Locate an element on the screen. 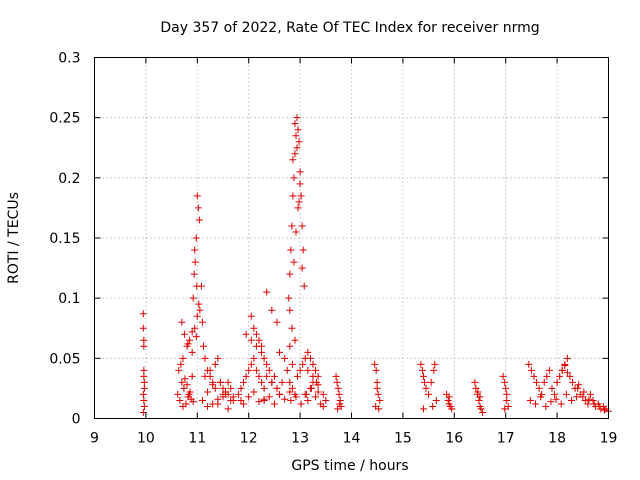 The width and height of the screenshot is (640, 480). y-tick-label: 0.05 is located at coordinates (64, 359).